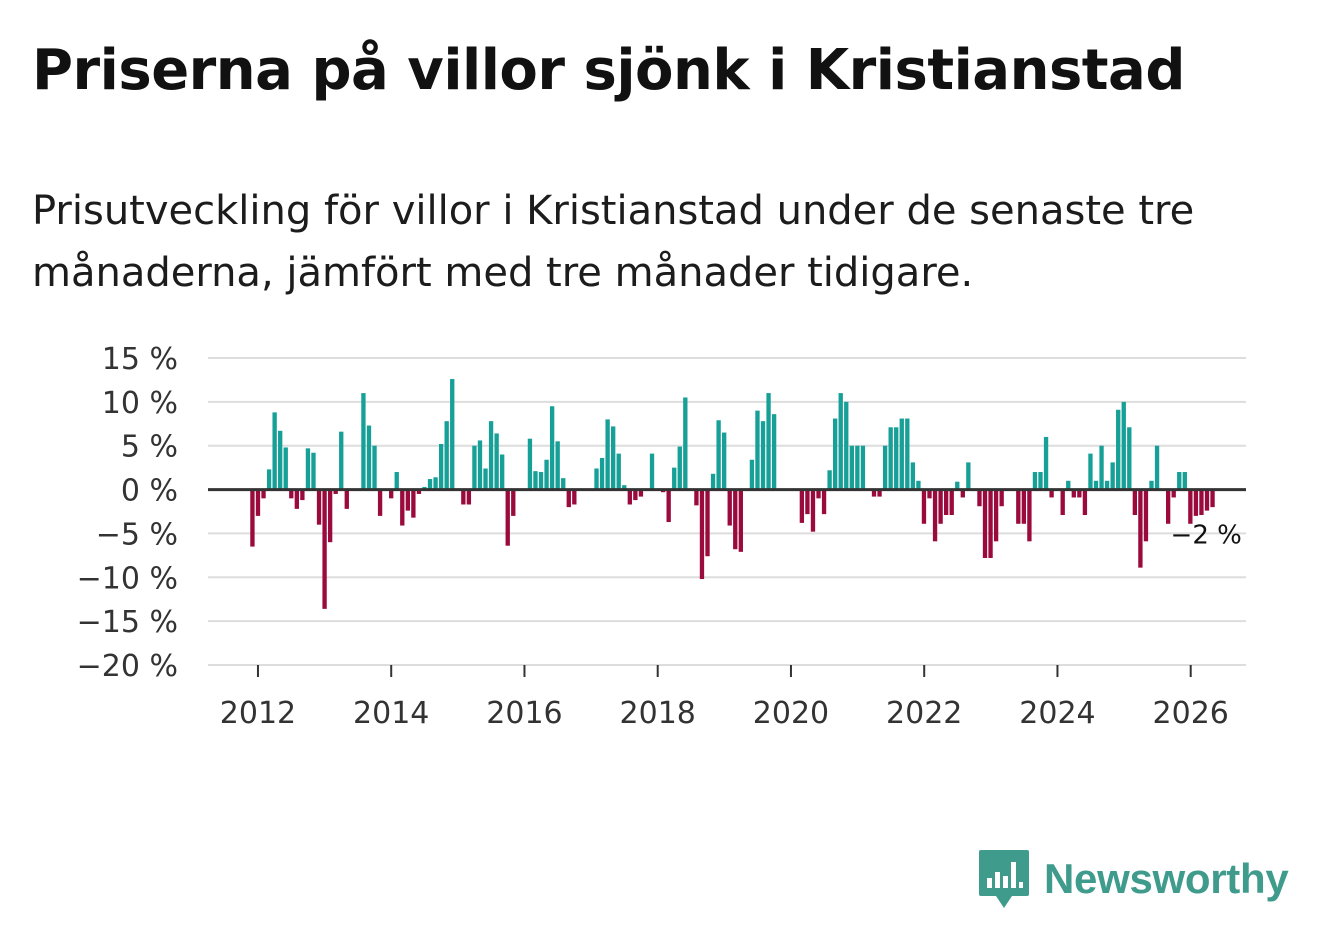  What do you see at coordinates (149, 491) in the screenshot?
I see `y-tick-label: 0 %` at bounding box center [149, 491].